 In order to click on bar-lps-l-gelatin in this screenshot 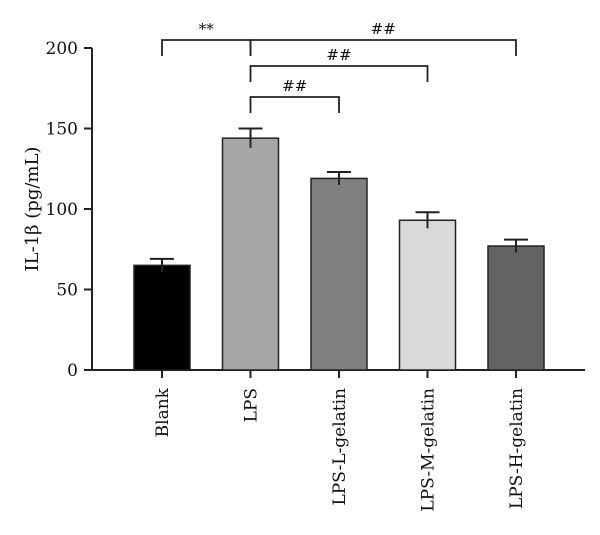, I will do `click(339, 274)`.